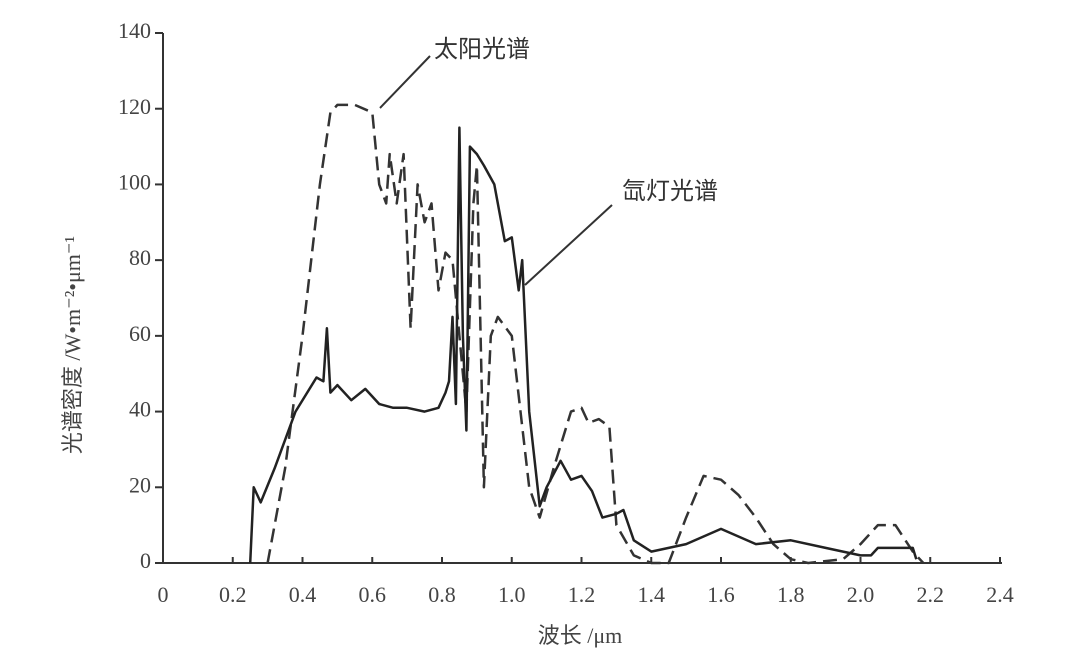 The image size is (1080, 672). I want to click on x-tick-label: 2.2, so click(931, 594).